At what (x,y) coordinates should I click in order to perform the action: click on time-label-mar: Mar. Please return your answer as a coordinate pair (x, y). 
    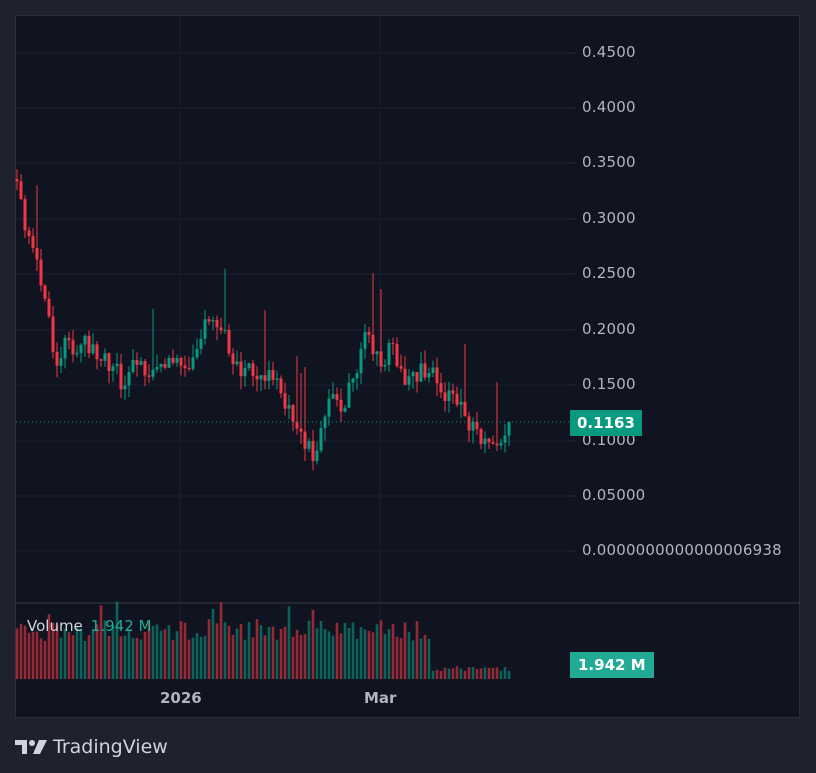
    Looking at the image, I should click on (380, 698).